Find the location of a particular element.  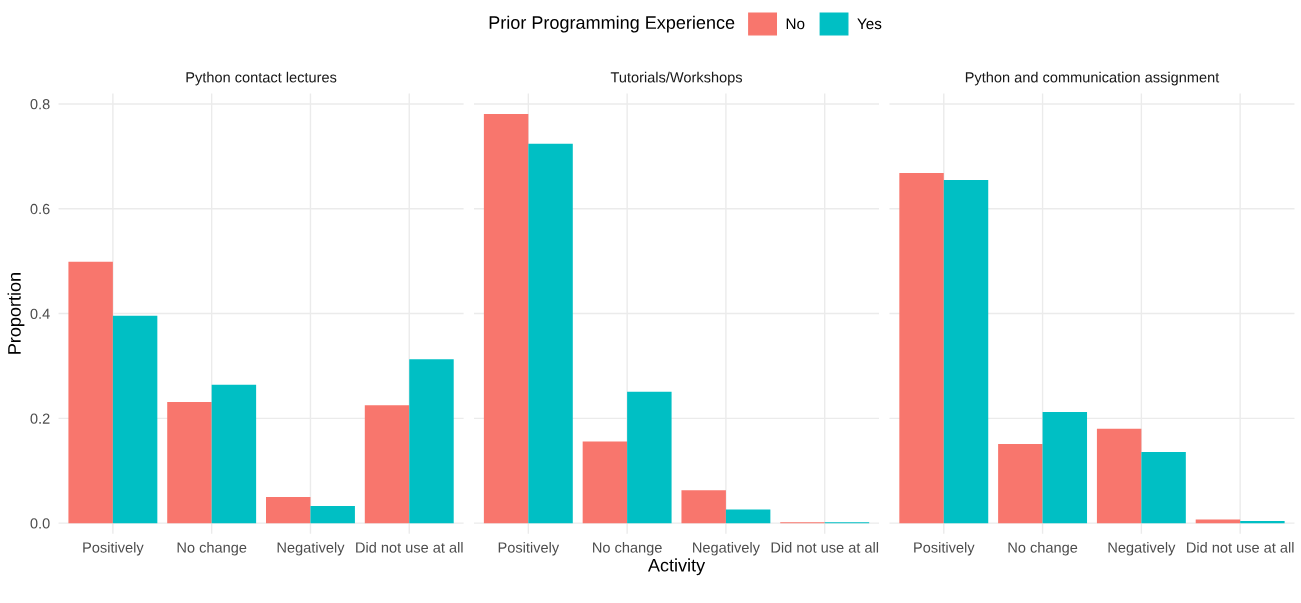

legend-label: Yes is located at coordinates (869, 24).